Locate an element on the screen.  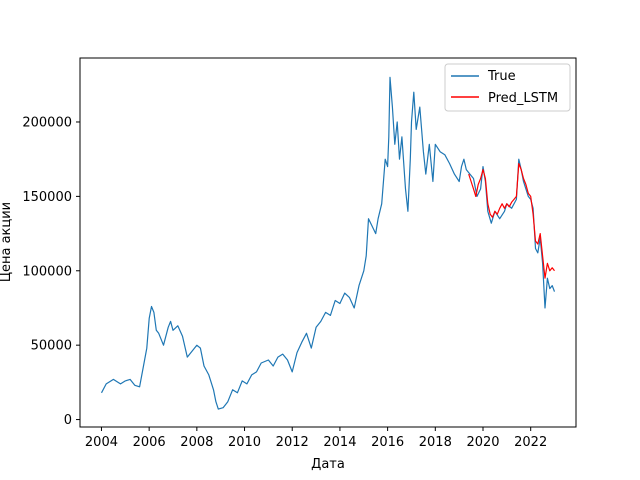
x-tick-label: 2006 is located at coordinates (149, 442).